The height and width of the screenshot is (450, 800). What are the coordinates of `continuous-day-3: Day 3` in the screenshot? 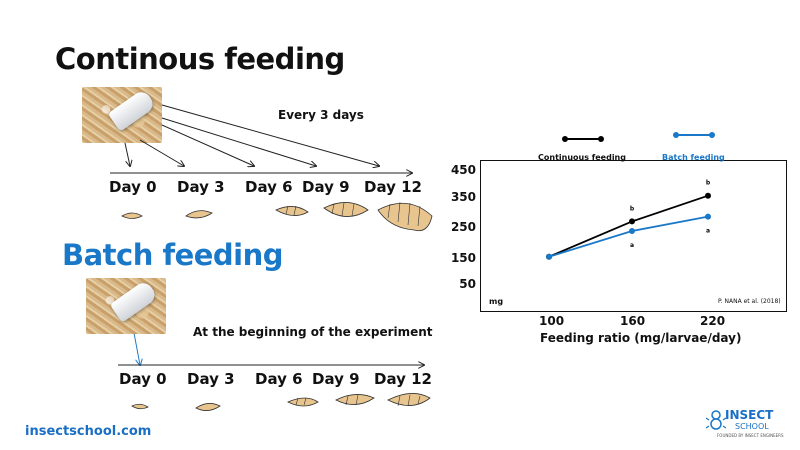 It's located at (201, 187).